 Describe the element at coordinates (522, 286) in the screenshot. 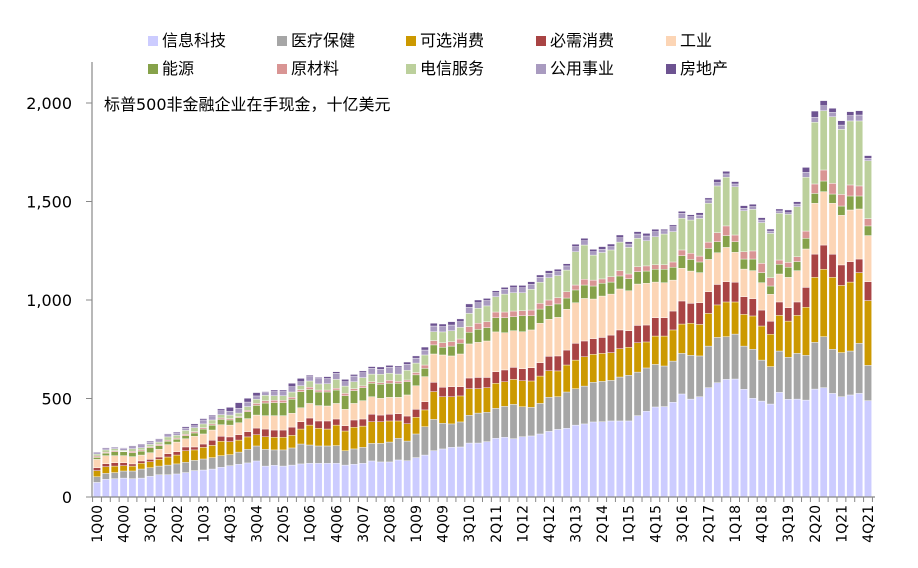

I see `bar-segment-1Q12` at that location.